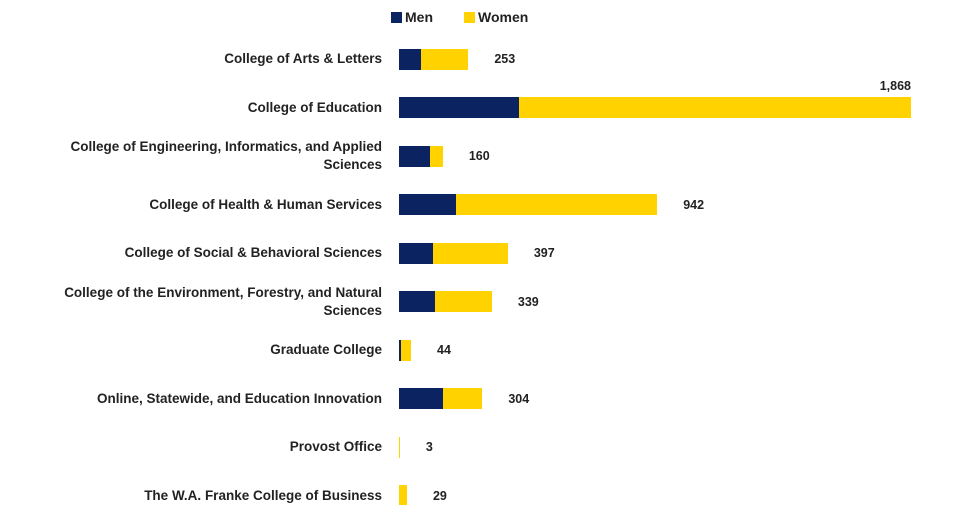 Image resolution: width=956 pixels, height=505 pixels. What do you see at coordinates (429, 447) in the screenshot?
I see `total-label: 3` at bounding box center [429, 447].